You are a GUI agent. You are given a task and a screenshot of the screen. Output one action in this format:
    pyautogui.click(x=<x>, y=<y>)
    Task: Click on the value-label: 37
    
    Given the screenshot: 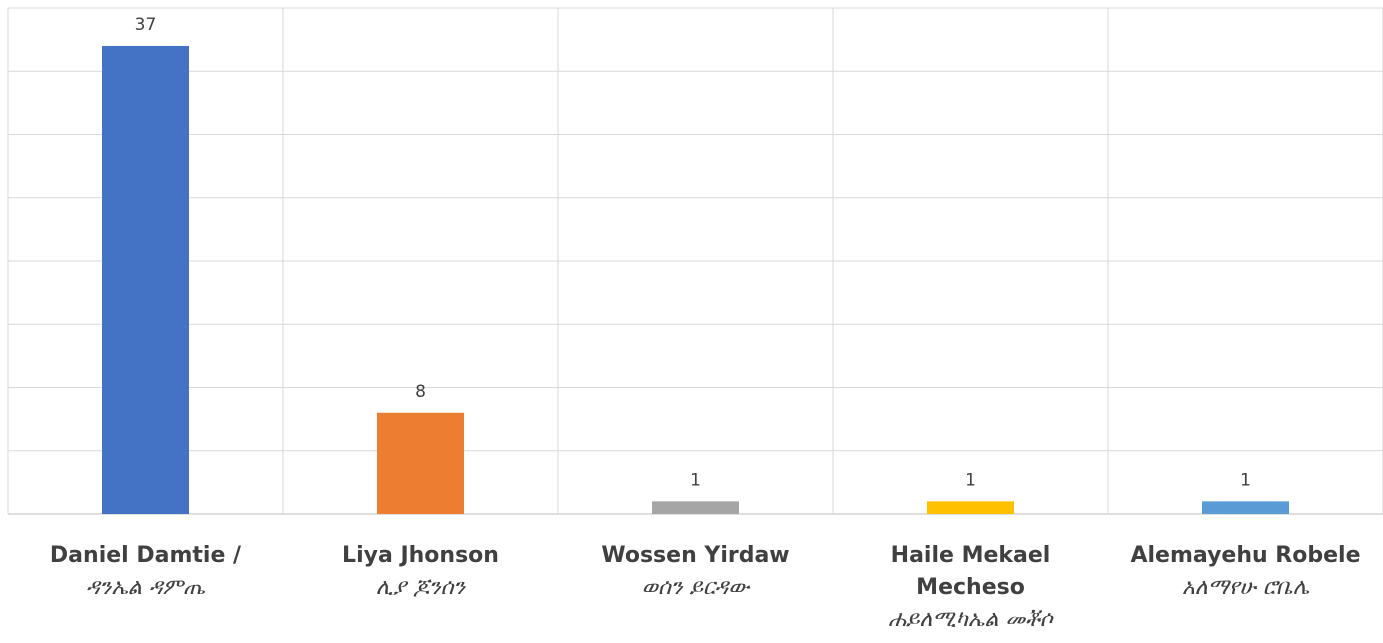 What is the action you would take?
    pyautogui.click(x=146, y=25)
    